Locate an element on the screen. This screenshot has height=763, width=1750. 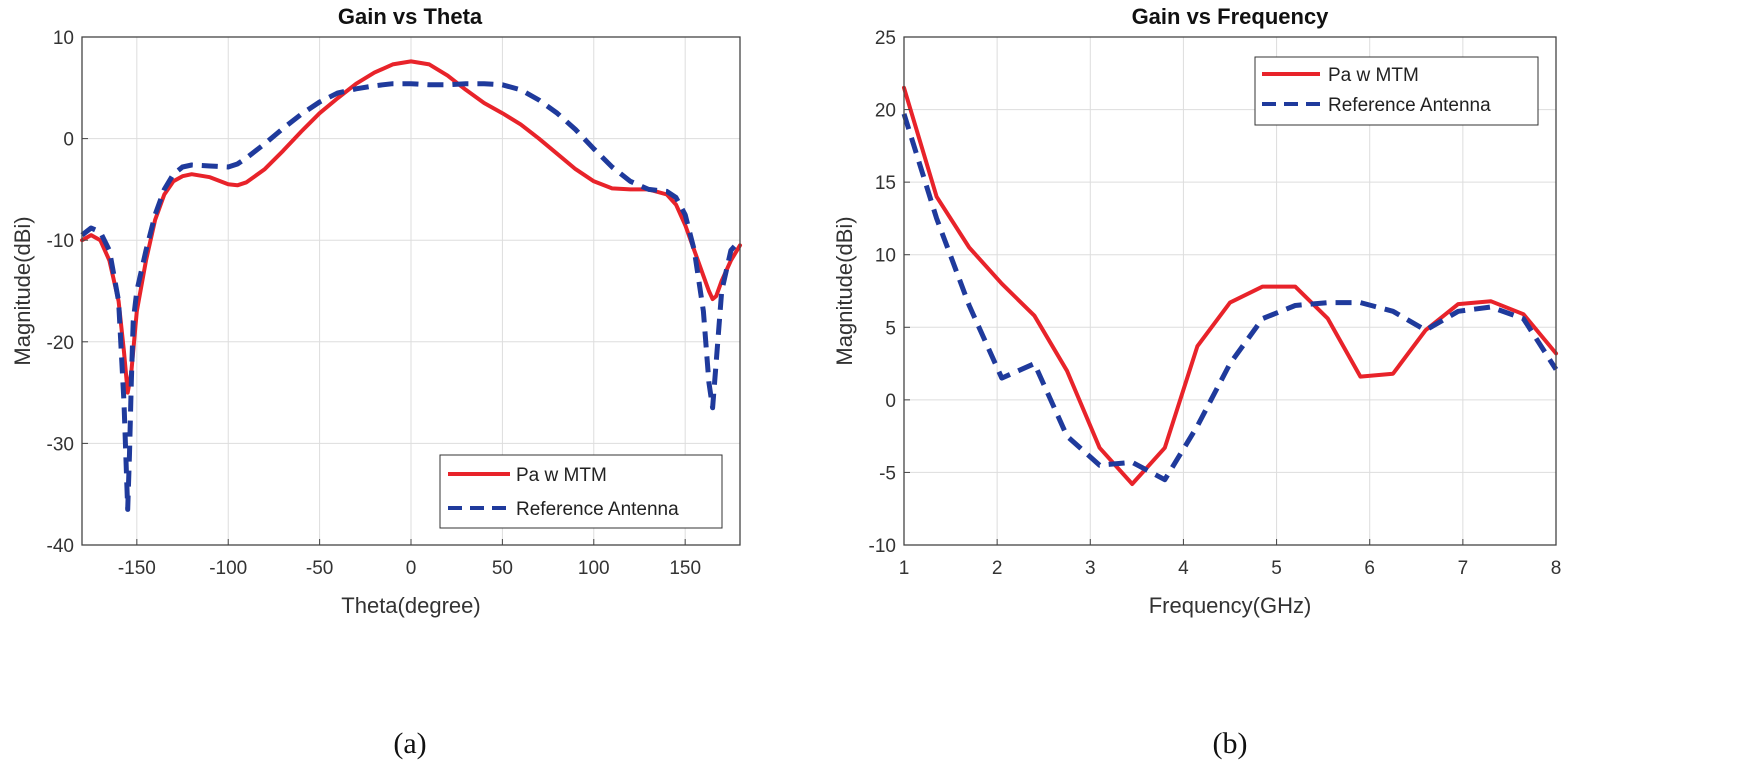
chart-title: Gain vs Theta is located at coordinates (410, 16).